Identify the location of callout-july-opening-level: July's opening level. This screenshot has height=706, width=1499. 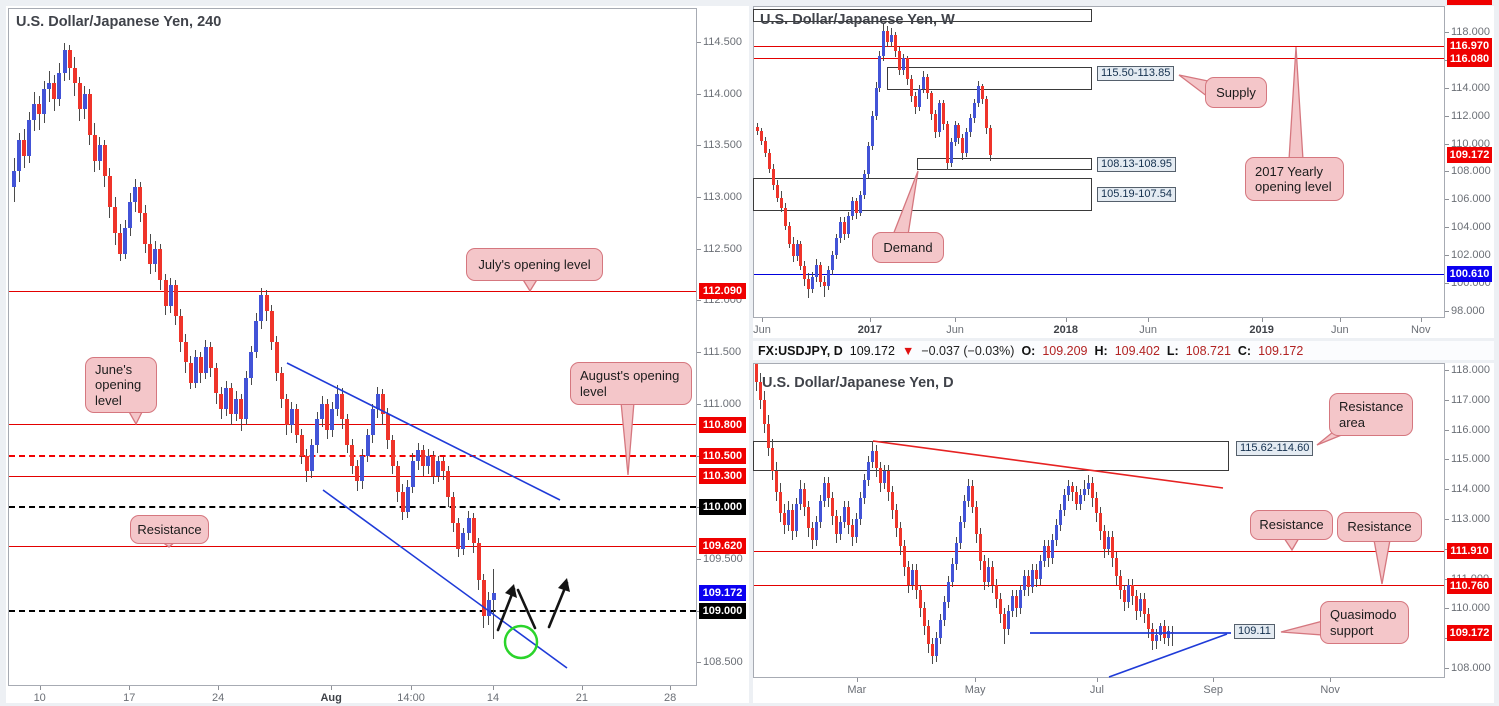
(534, 264).